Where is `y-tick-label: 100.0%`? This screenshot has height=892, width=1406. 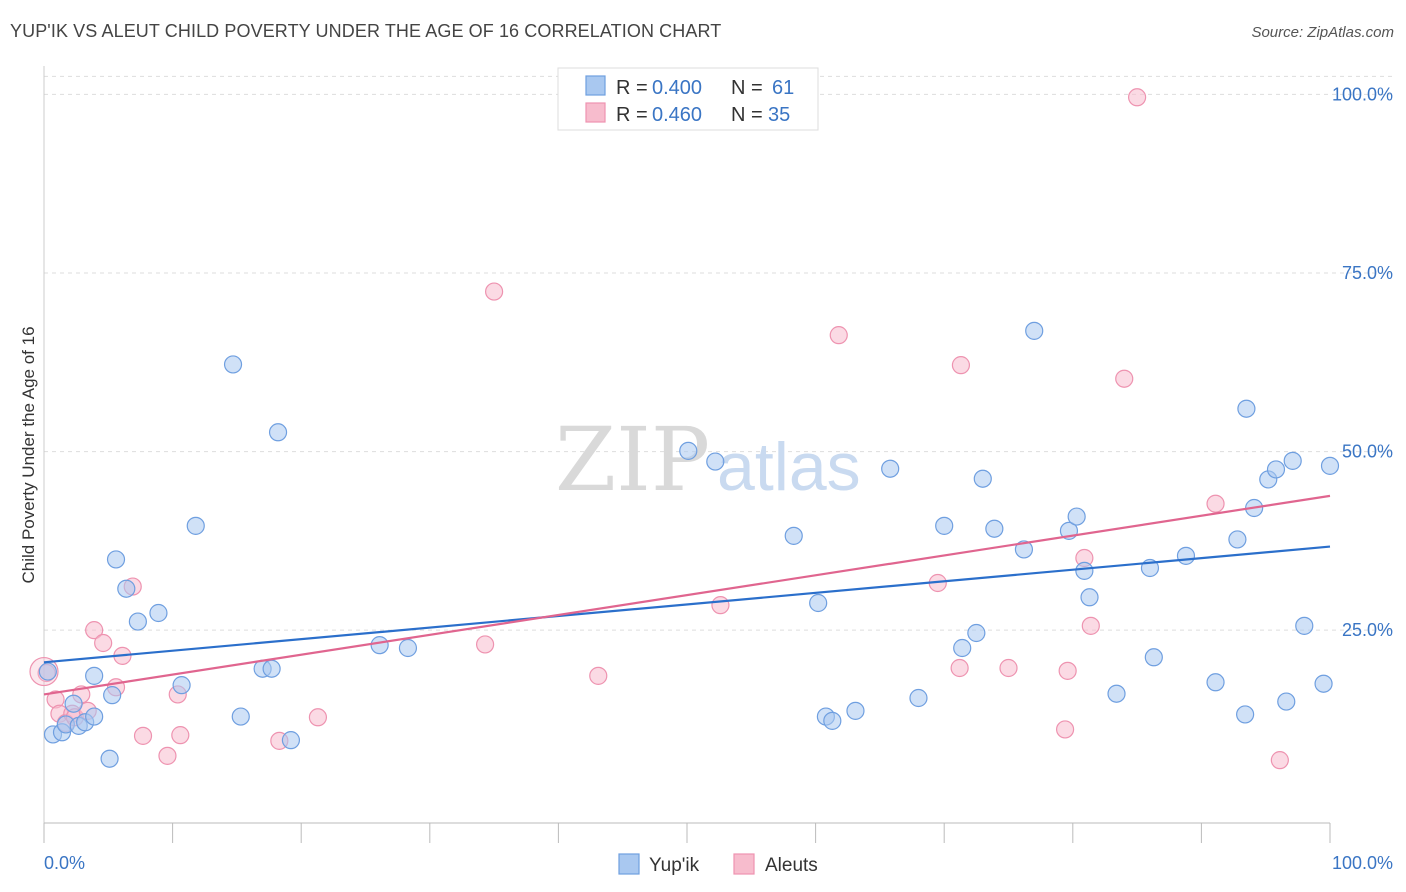
y-tick-label: 100.0% is located at coordinates (1362, 94).